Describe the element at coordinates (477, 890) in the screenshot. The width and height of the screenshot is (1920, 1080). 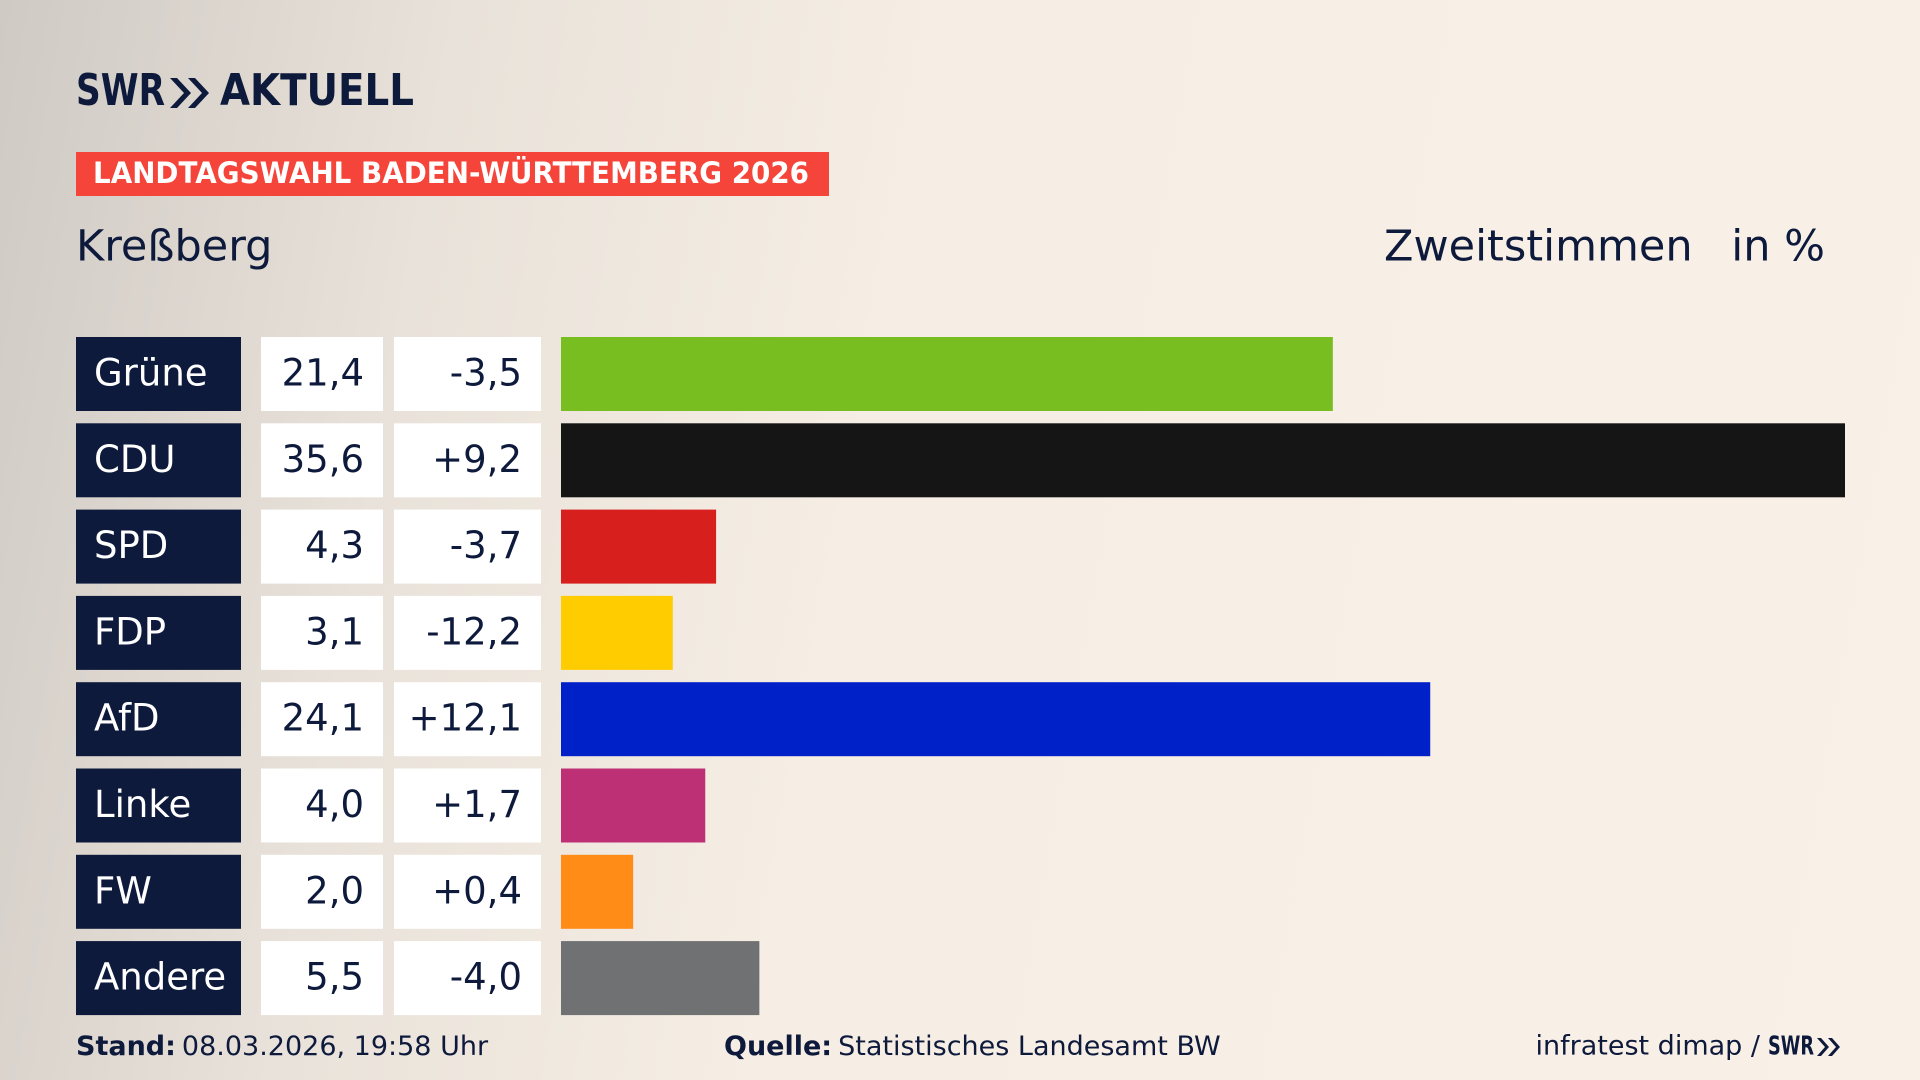
I see `change-label: +0,4` at that location.